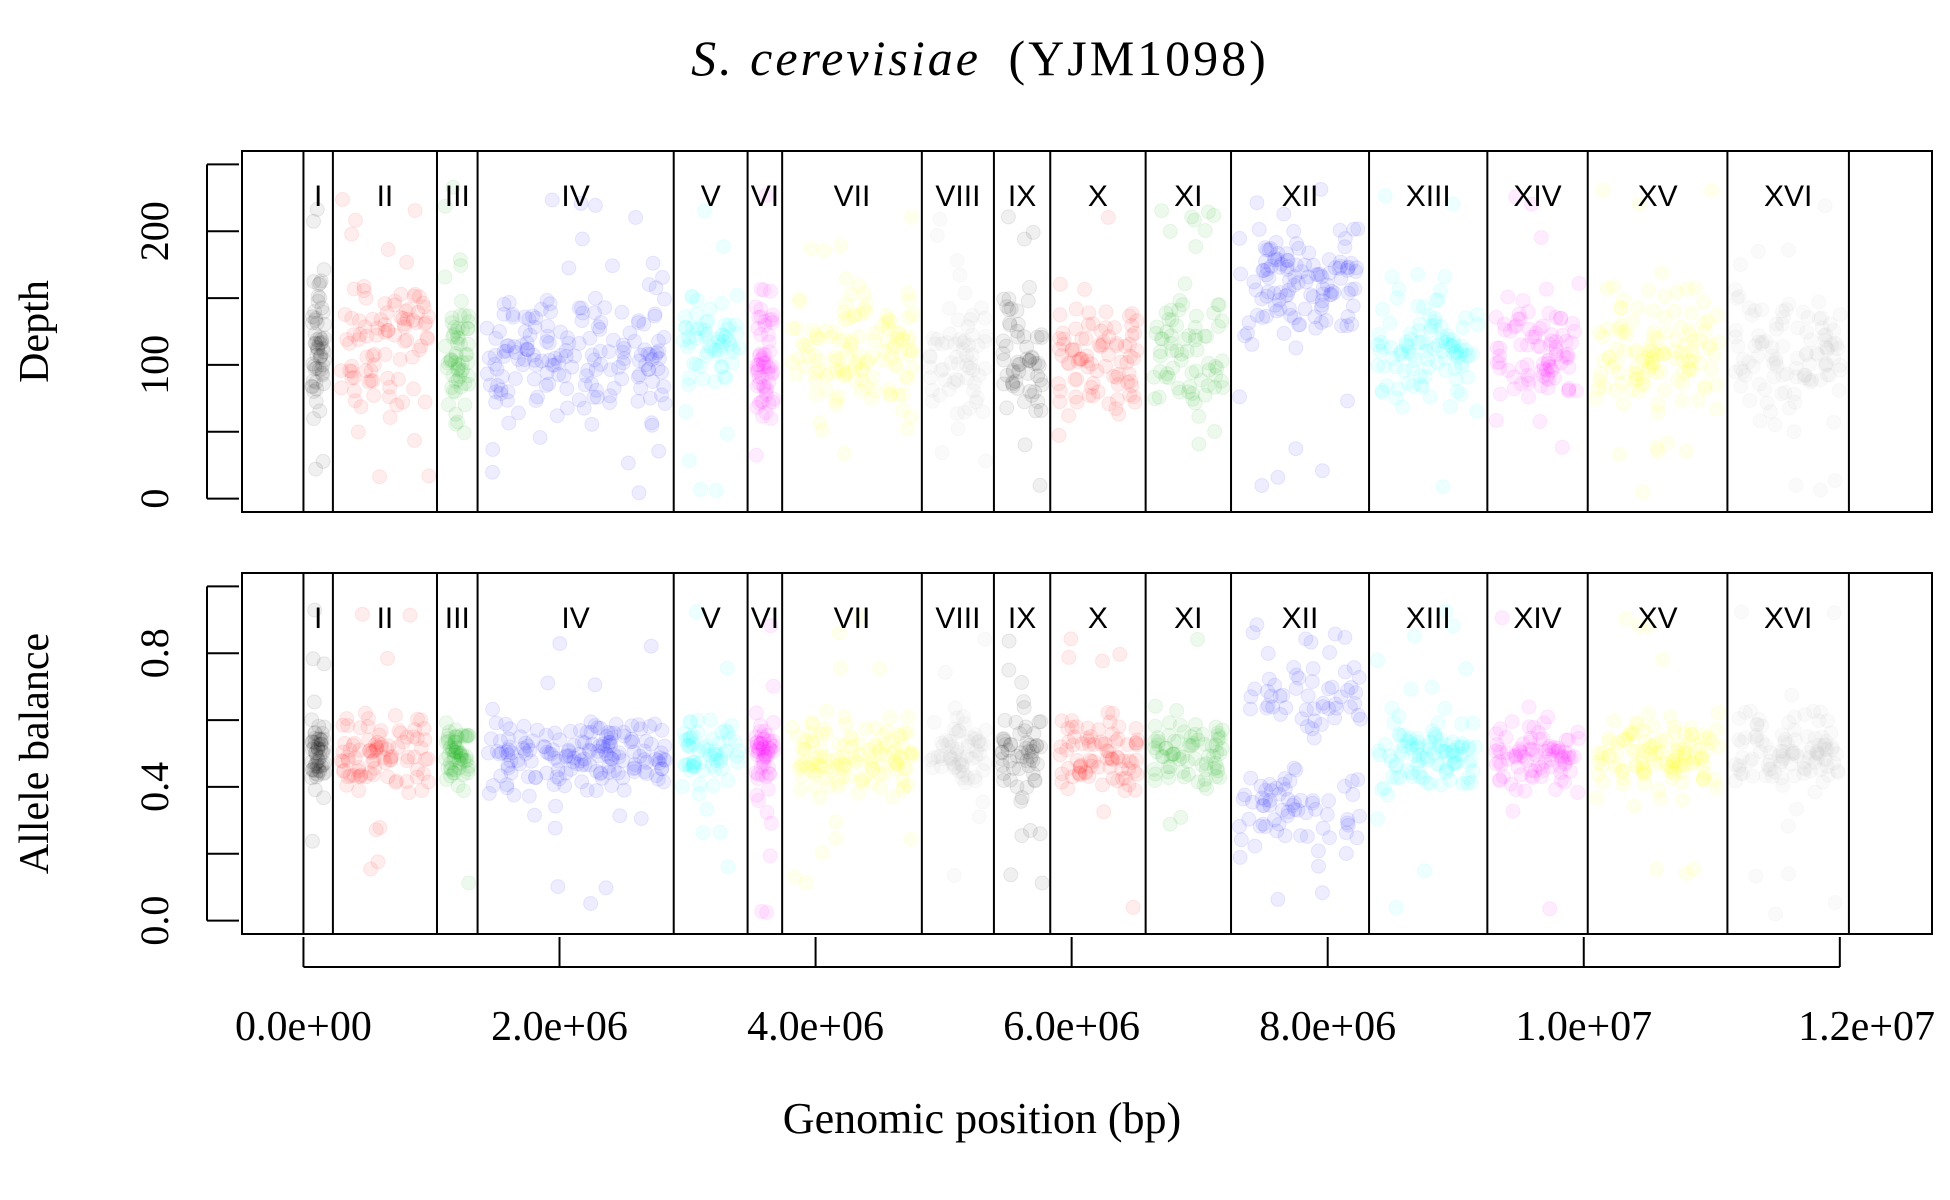 This screenshot has width=1950, height=1200. Describe the element at coordinates (1098, 326) in the screenshot. I see `depth-points-X` at that location.